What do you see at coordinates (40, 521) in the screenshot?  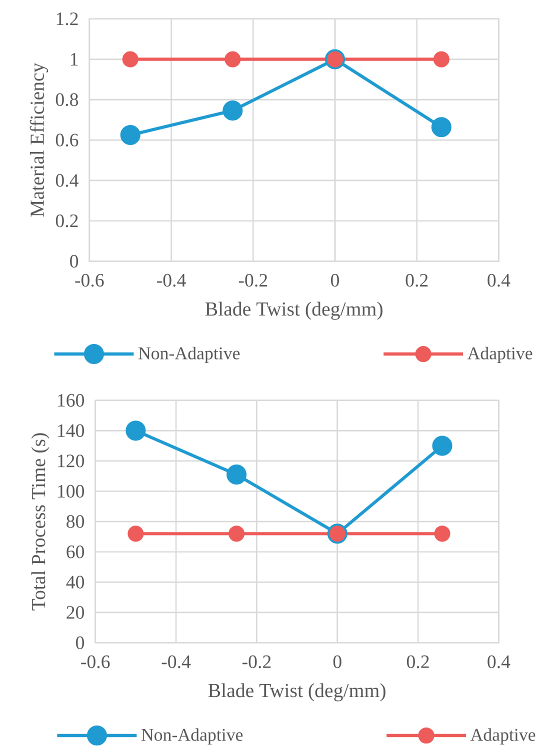 I see `y-axis-title: Total Process Time (s)` at bounding box center [40, 521].